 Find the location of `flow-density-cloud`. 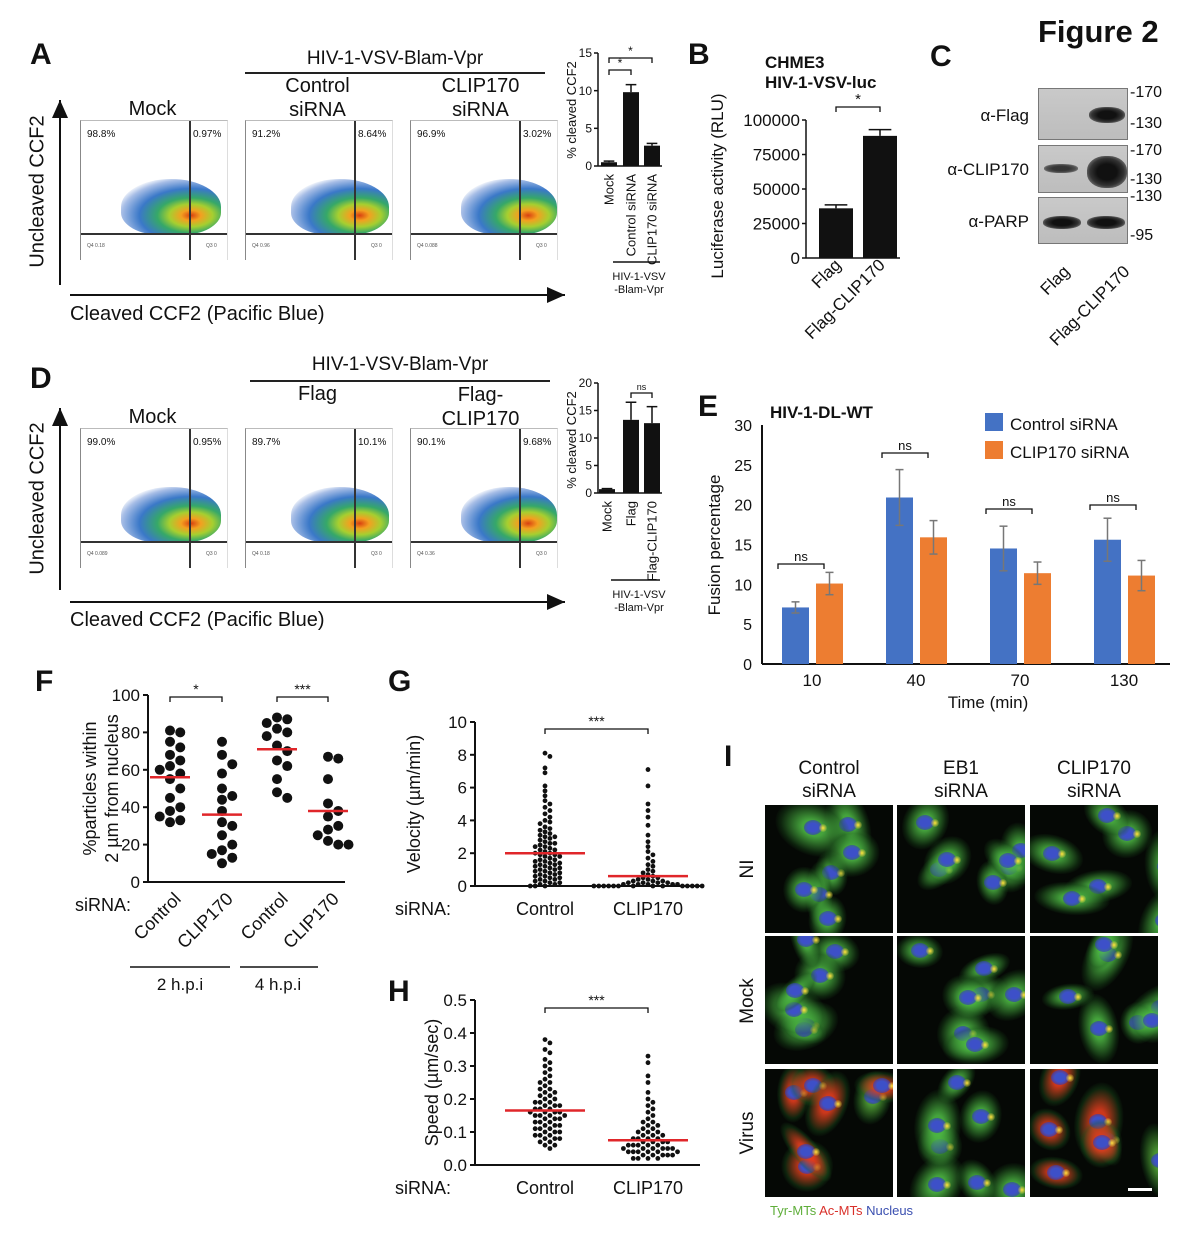

flow-density-cloud is located at coordinates (340, 207).